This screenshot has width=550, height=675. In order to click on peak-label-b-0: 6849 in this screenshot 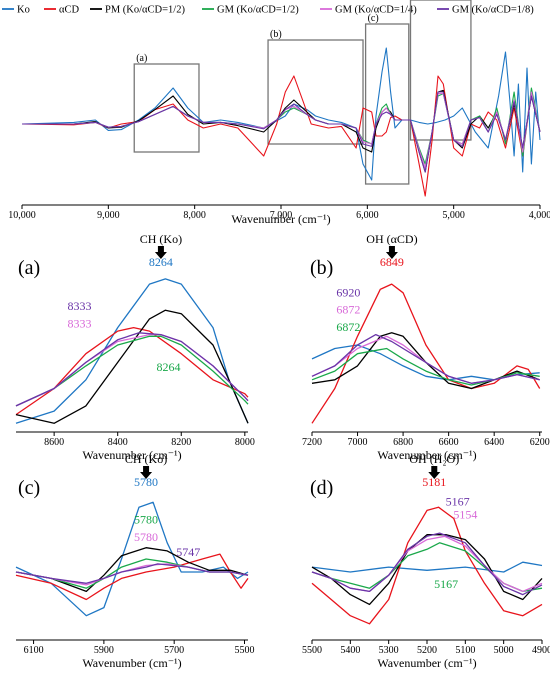, I will do `click(392, 262)`.